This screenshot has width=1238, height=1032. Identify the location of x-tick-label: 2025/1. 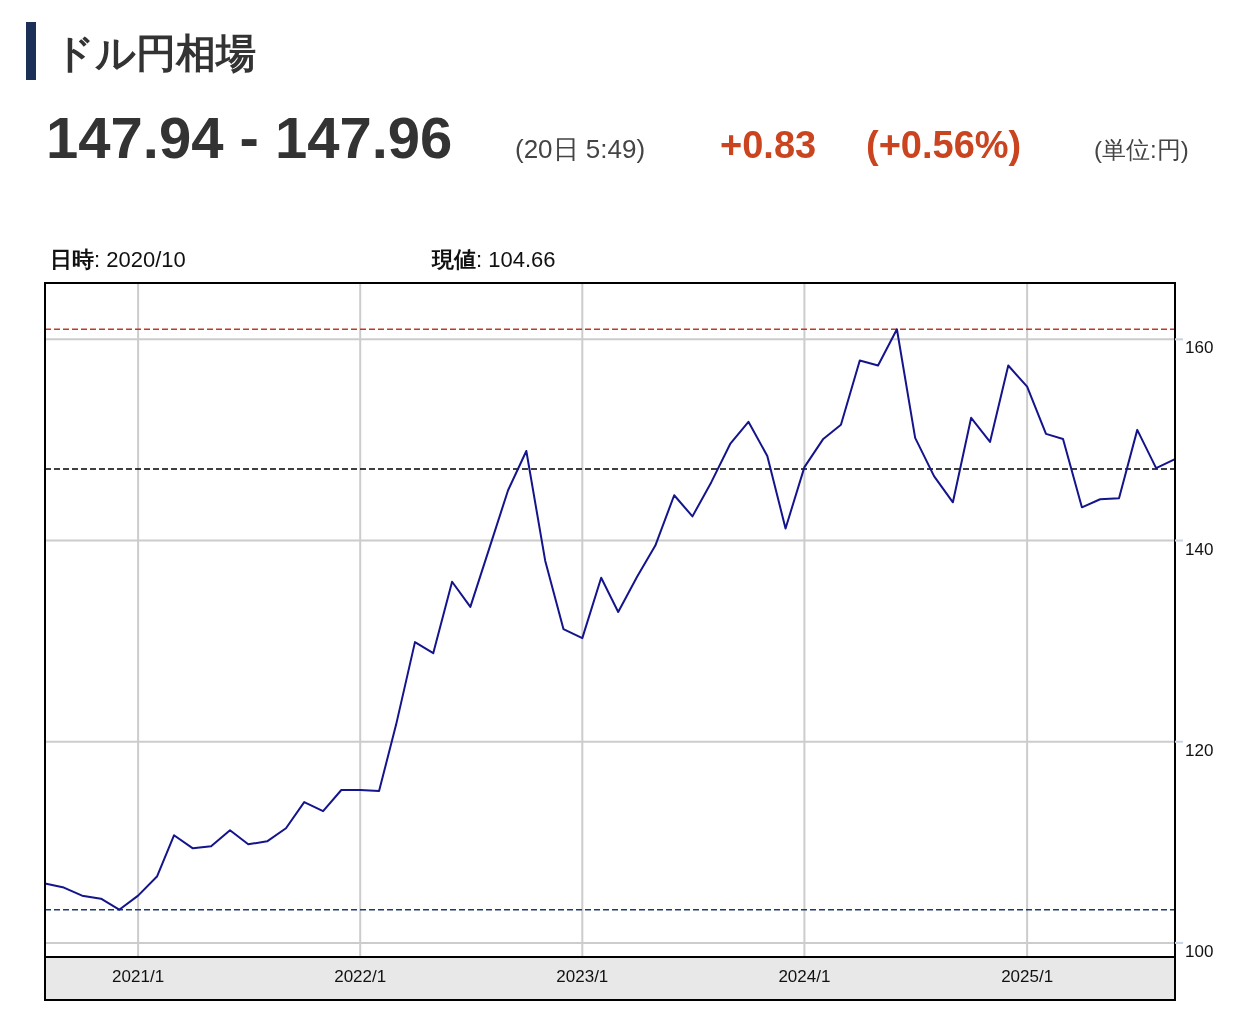
(1027, 976).